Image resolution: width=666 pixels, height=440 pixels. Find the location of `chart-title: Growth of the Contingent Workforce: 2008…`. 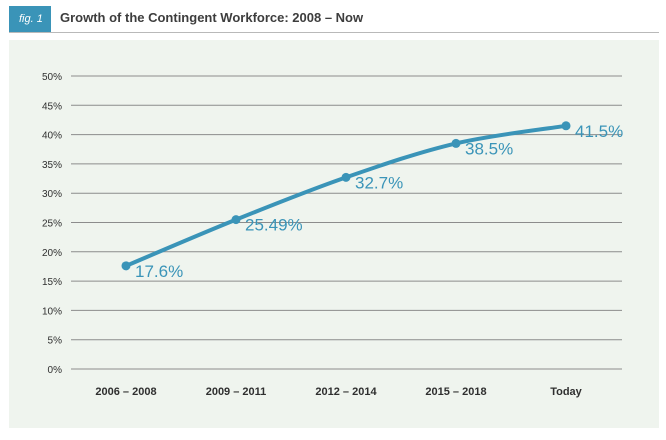

chart-title: Growth of the Contingent Workforce: 2008… is located at coordinates (212, 17).